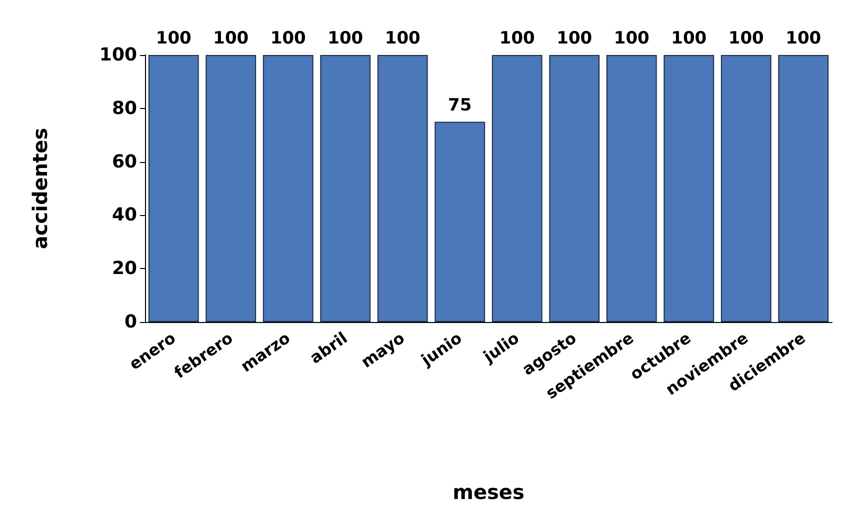 The width and height of the screenshot is (844, 517). Describe the element at coordinates (130, 322) in the screenshot. I see `y-tick-label: 0` at that location.